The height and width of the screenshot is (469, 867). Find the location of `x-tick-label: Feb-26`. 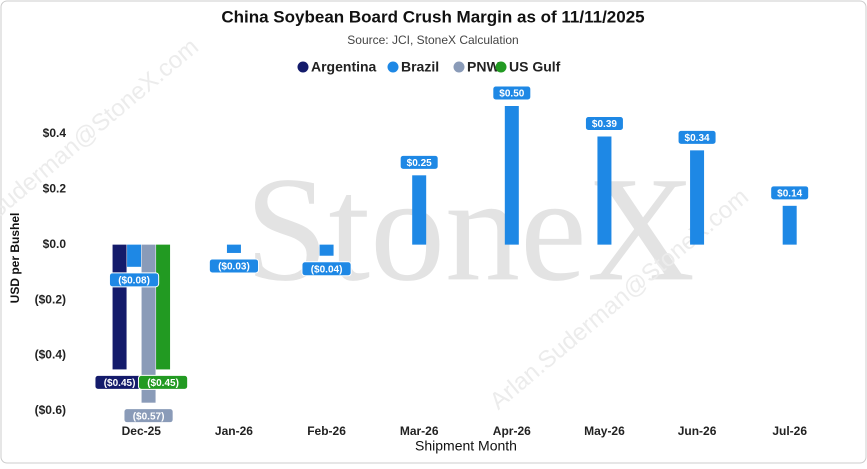

x-tick-label: Feb-26 is located at coordinates (326, 431).